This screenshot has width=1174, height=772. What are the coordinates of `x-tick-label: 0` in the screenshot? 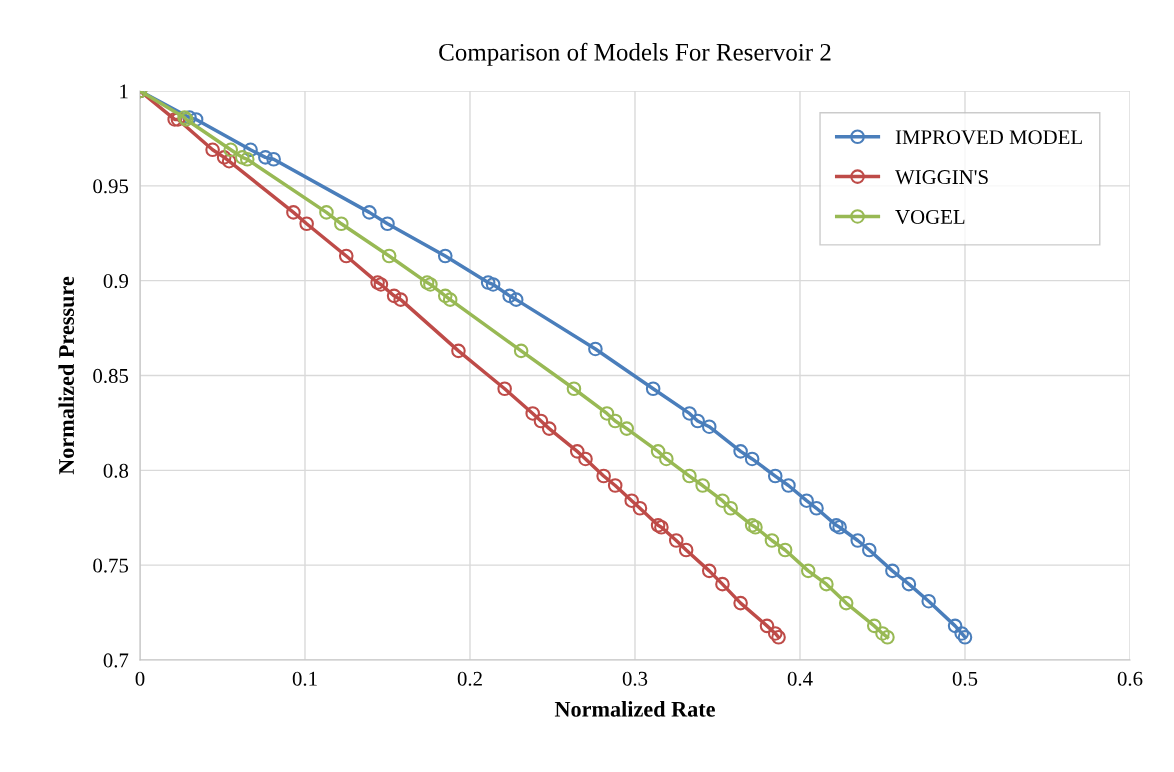 It's located at (140, 678).